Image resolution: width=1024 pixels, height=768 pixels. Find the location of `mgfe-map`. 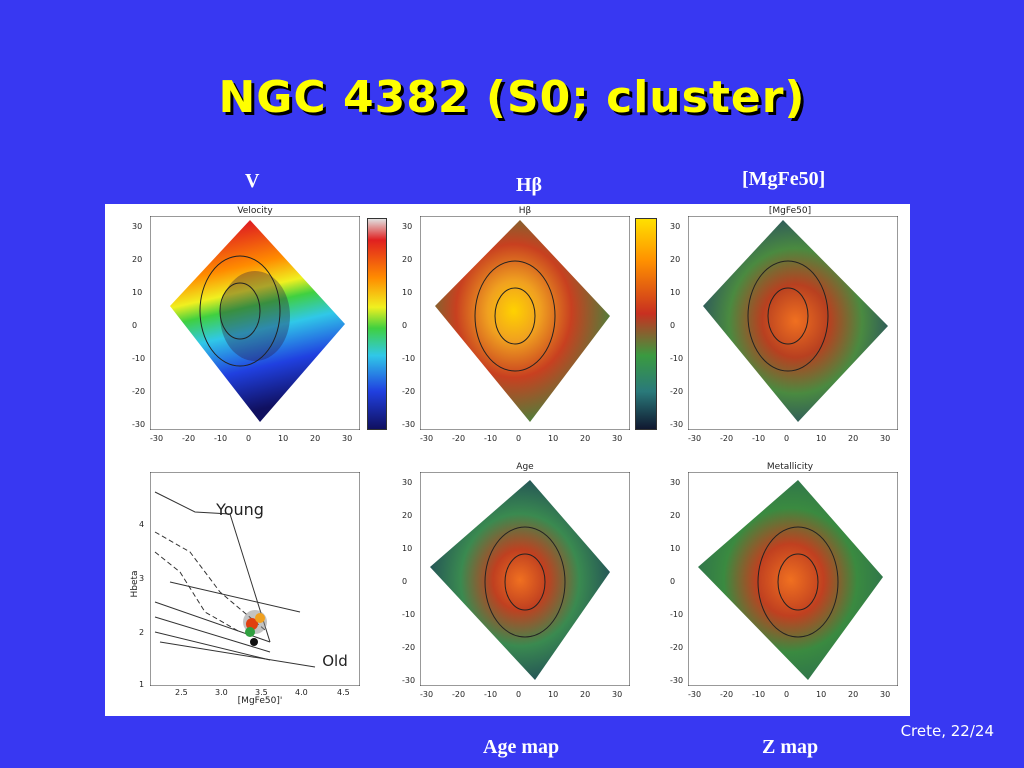

mgfe-map is located at coordinates (793, 323).